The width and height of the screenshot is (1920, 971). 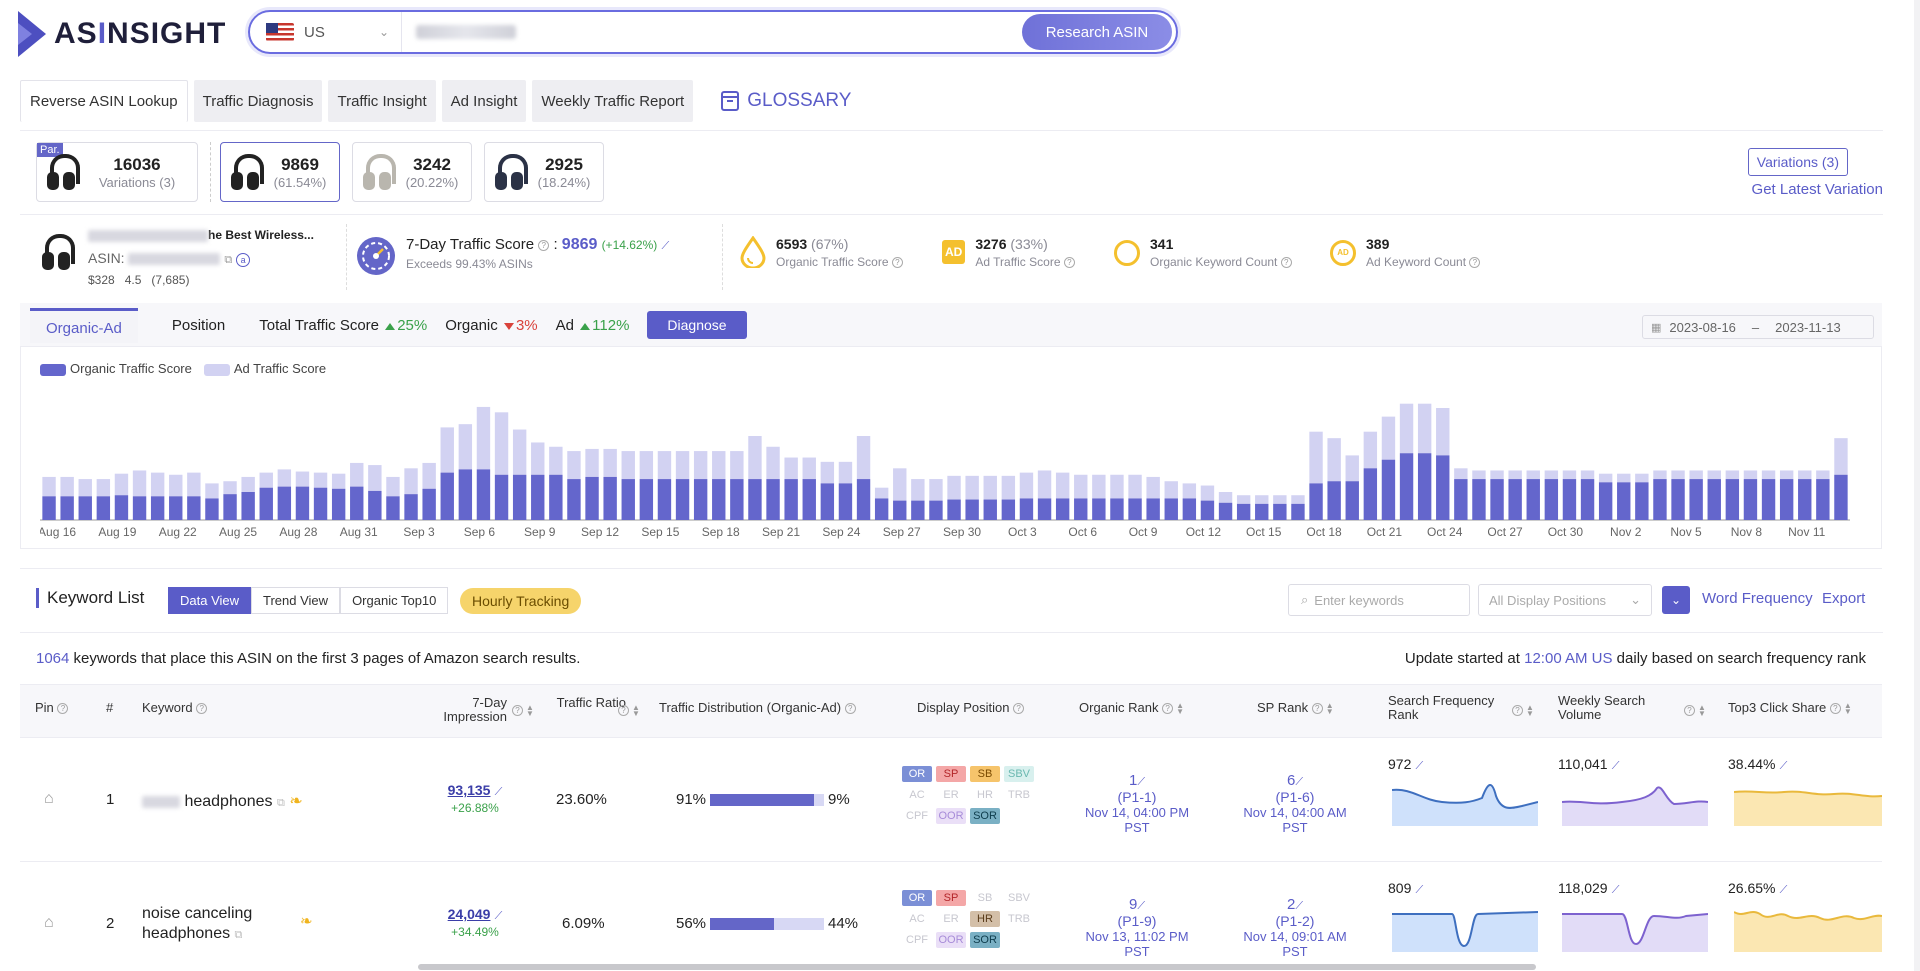 What do you see at coordinates (613, 101) in the screenshot?
I see `tab-weekly-traffic-report: Weekly Traffic Report` at bounding box center [613, 101].